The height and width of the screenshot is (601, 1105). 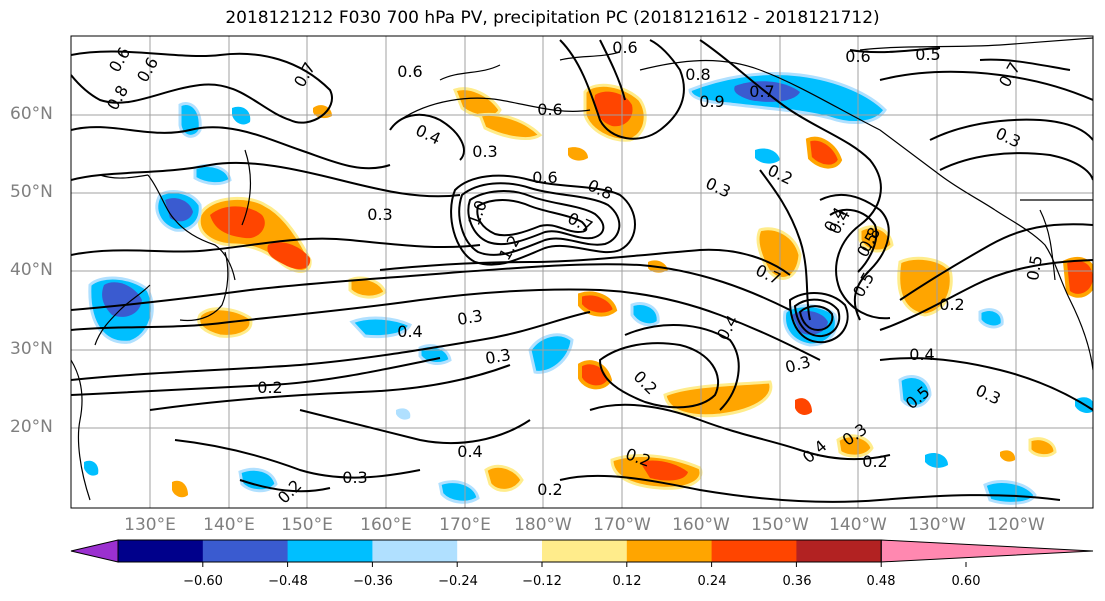 I want to click on lon-label-130e: 130°E, so click(x=150, y=525).